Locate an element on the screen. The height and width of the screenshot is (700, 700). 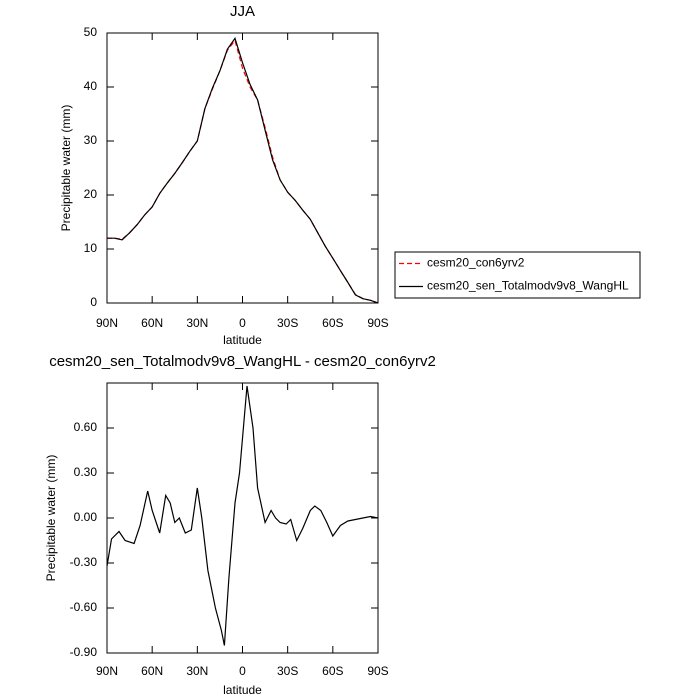
y-tick-label: -0.60 is located at coordinates (84, 607).